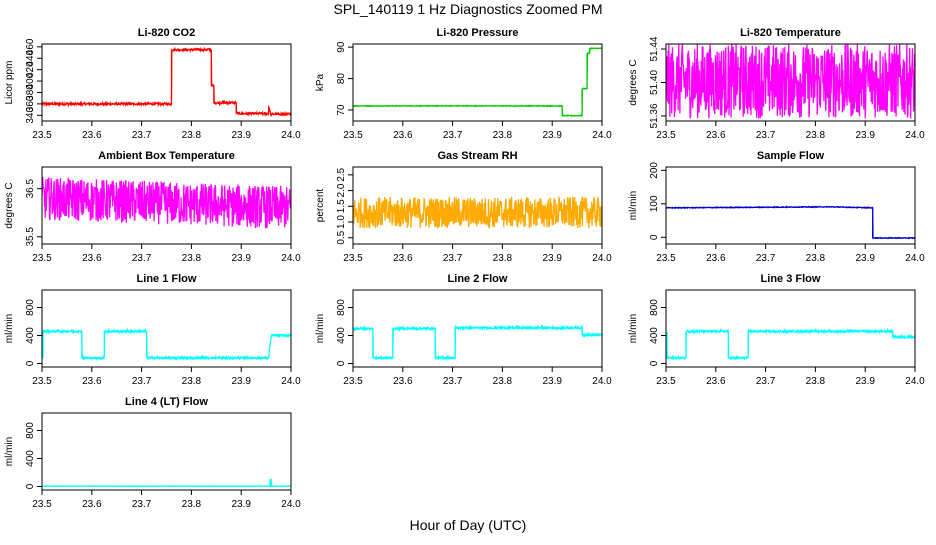  Describe the element at coordinates (341, 174) in the screenshot. I see `chart-5-y-tick-label: 2.5` at that location.